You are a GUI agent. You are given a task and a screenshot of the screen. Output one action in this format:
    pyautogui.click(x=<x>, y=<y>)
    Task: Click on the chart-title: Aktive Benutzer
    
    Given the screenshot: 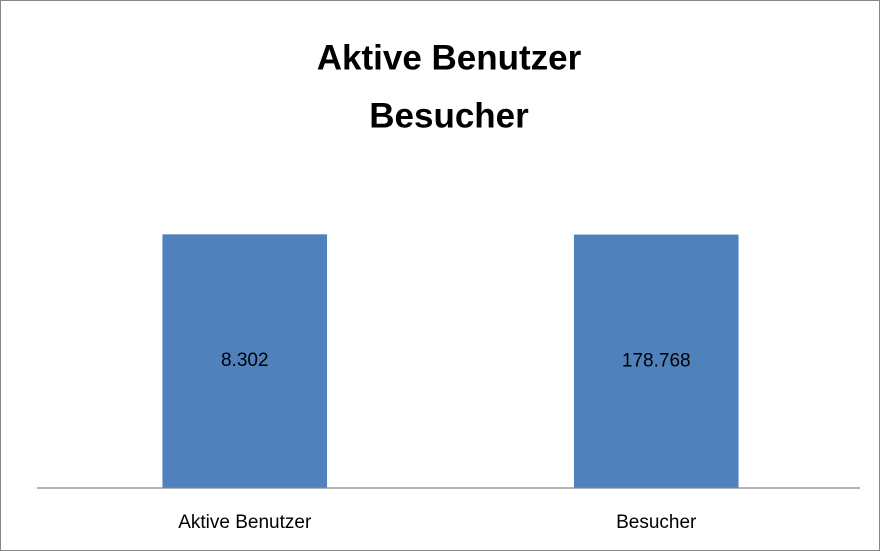 What is the action you would take?
    pyautogui.click(x=449, y=57)
    